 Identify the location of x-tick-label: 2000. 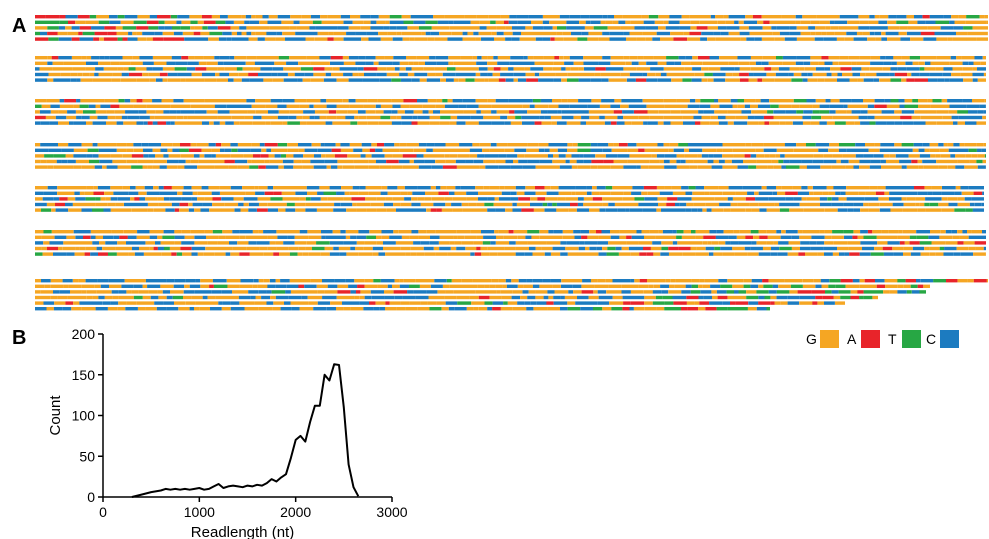
(295, 512).